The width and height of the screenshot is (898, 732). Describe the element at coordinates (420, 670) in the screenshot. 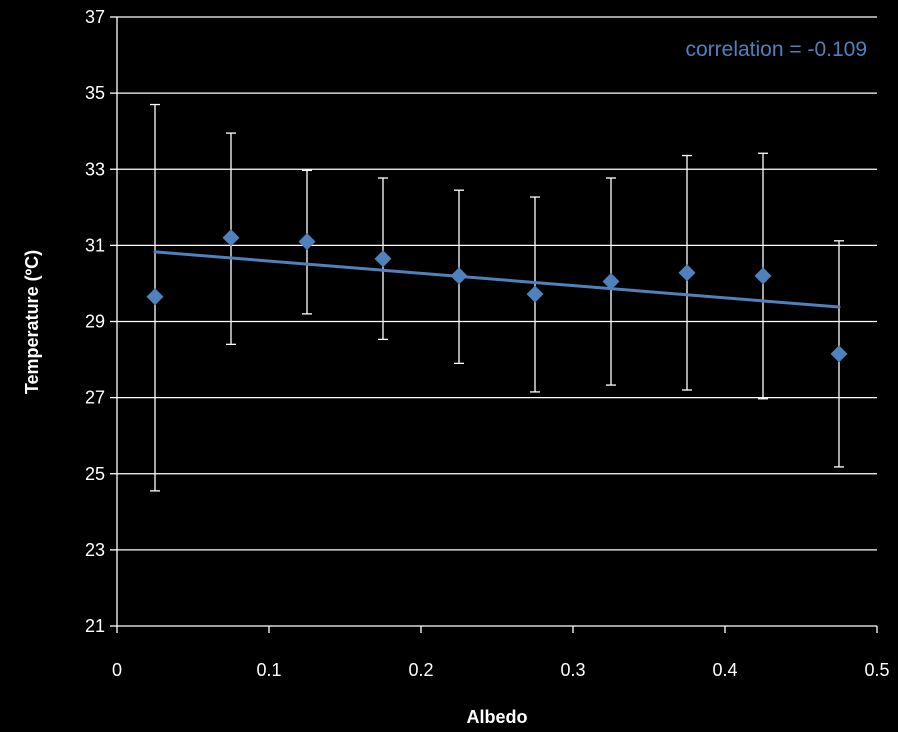

I see `x-tick-label: 0.2` at that location.